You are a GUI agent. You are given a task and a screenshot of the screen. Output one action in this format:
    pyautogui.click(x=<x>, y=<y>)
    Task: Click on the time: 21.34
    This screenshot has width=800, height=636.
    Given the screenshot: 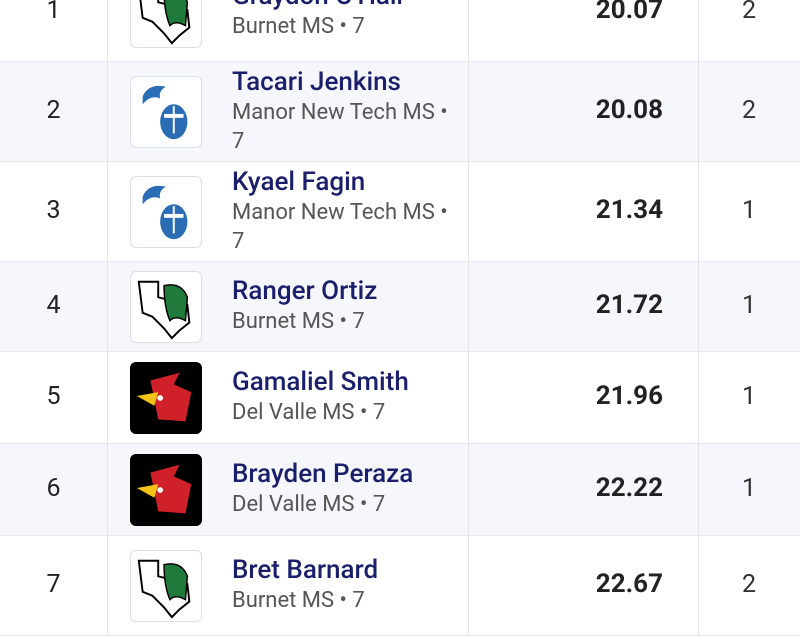 What is the action you would take?
    pyautogui.click(x=629, y=210)
    